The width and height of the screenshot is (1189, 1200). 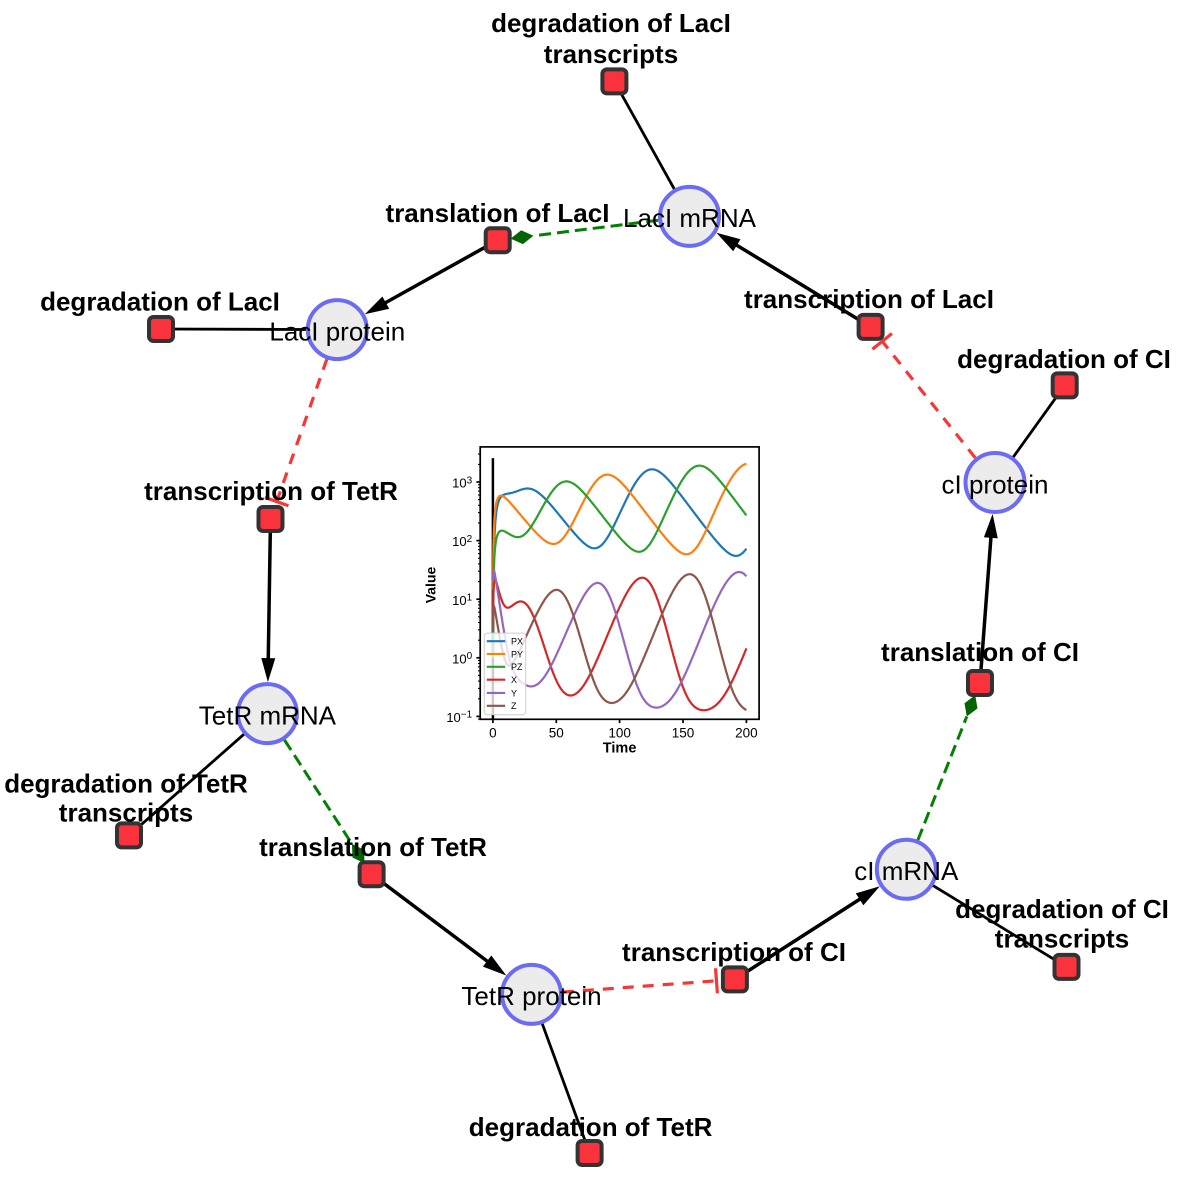 What do you see at coordinates (869, 299) in the screenshot?
I see `svg-text: transcription of LacI` at bounding box center [869, 299].